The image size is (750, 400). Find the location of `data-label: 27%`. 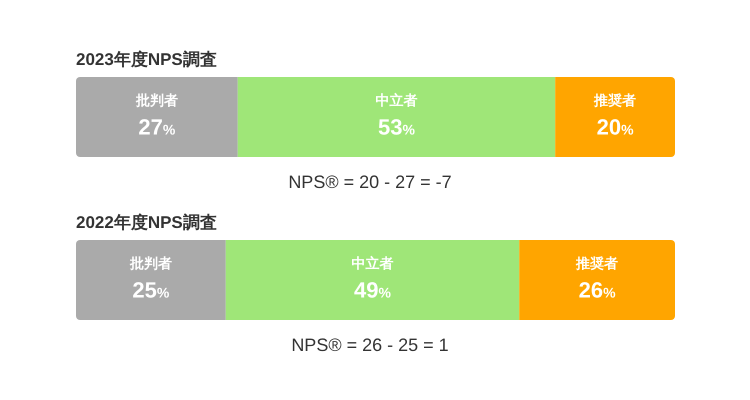

data-label: 27% is located at coordinates (157, 127).